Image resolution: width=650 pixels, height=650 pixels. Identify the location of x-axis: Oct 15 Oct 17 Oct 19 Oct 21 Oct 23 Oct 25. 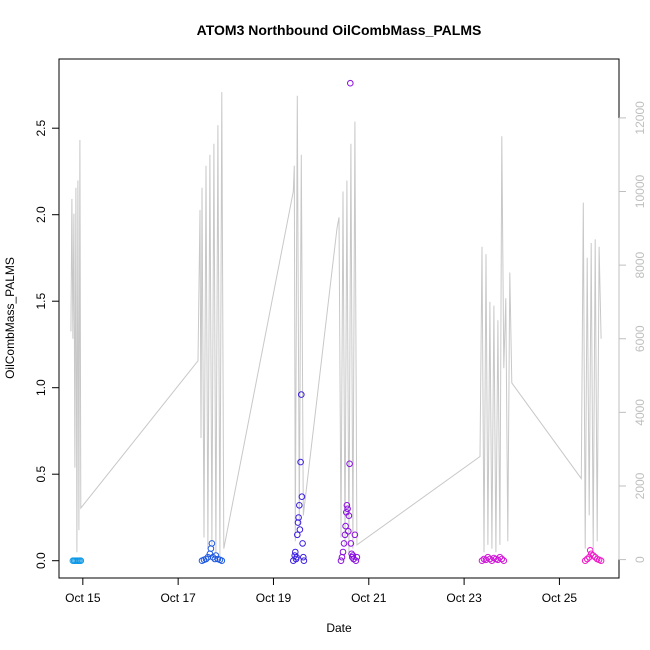
(321, 591).